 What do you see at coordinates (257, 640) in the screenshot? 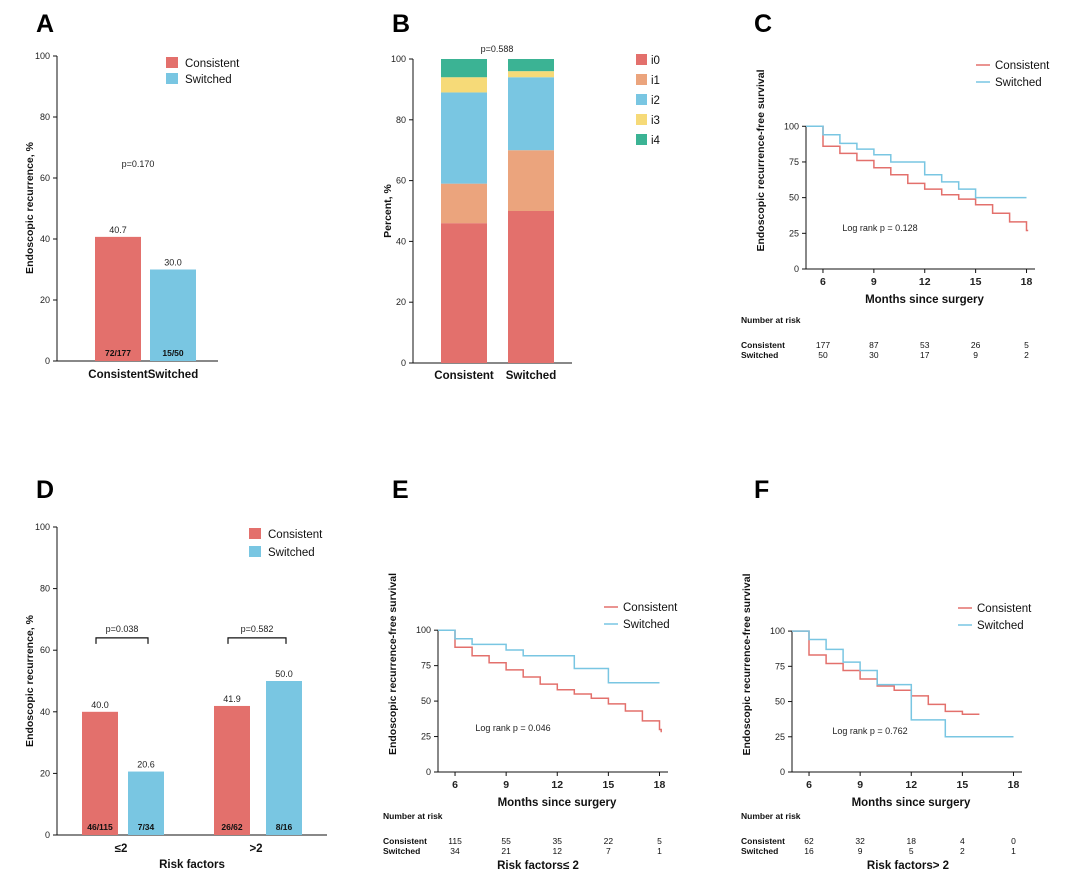
I see `d-significance-bracket` at bounding box center [257, 640].